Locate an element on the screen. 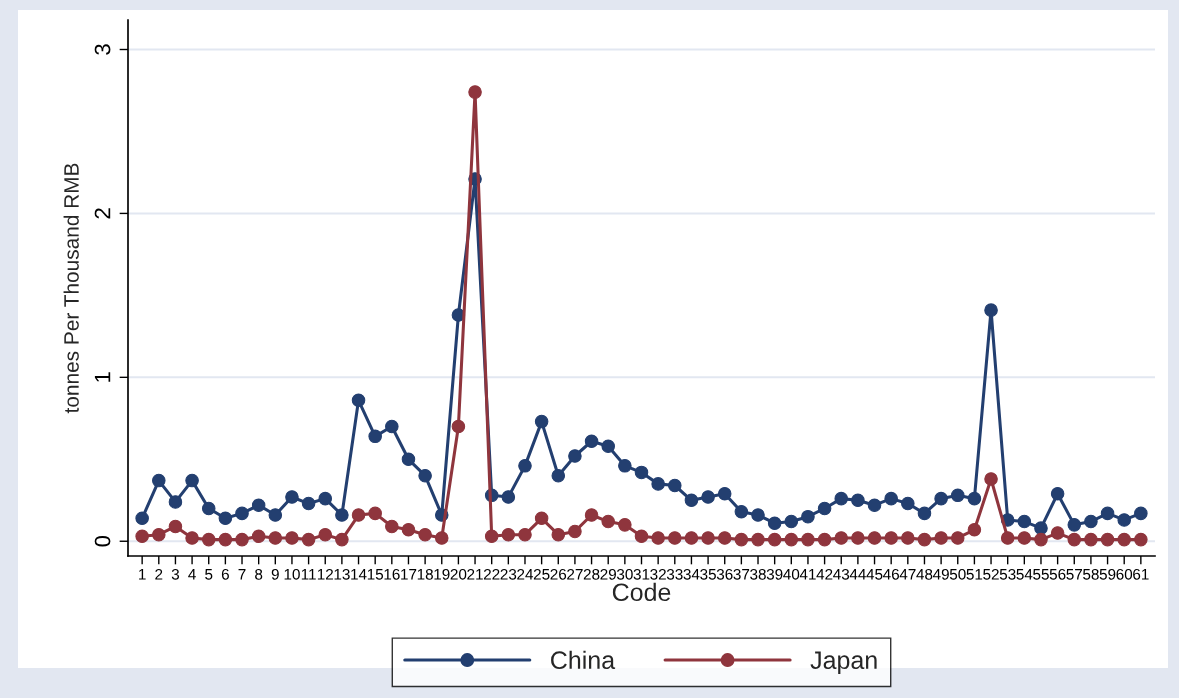 This screenshot has height=698, width=1179. x-tick-label: 6 is located at coordinates (225, 574).